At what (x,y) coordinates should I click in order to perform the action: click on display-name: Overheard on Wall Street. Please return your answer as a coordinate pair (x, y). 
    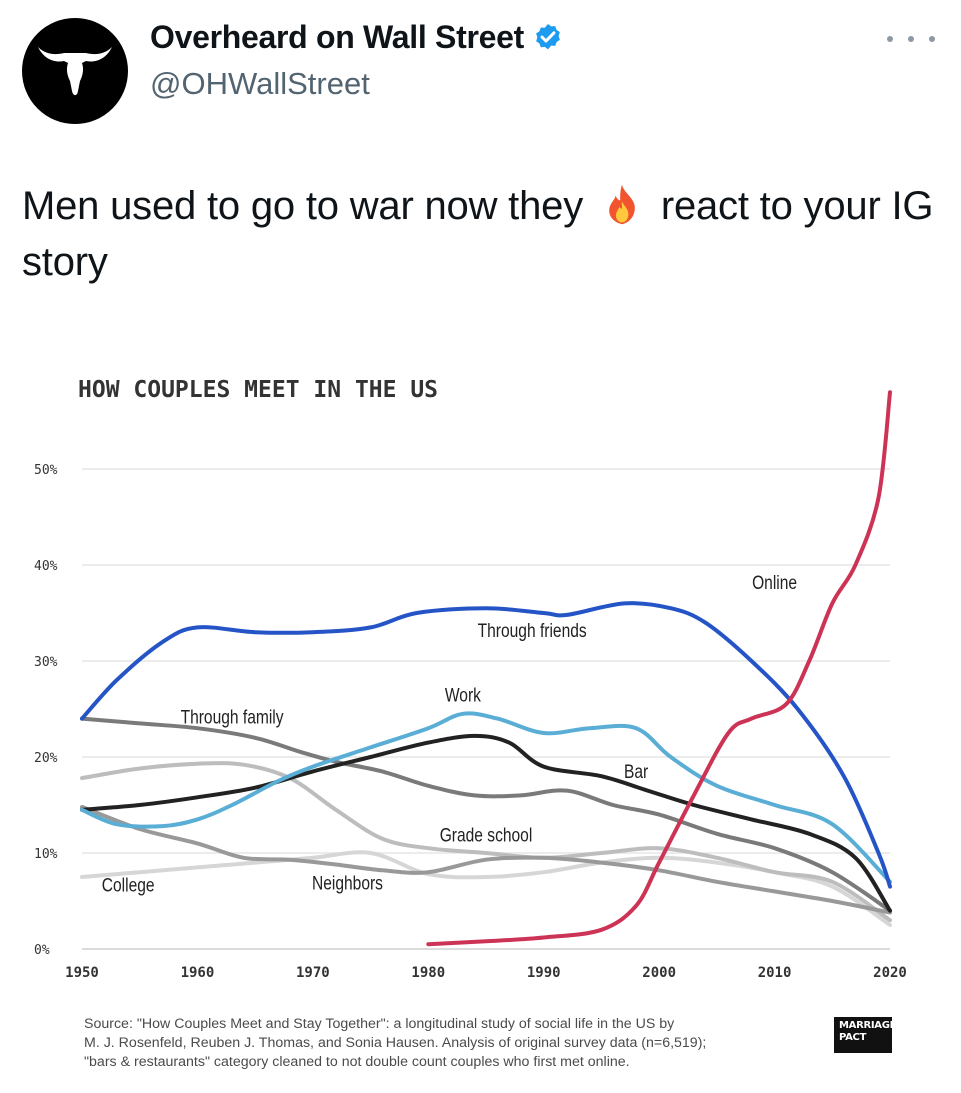
    Looking at the image, I should click on (357, 37).